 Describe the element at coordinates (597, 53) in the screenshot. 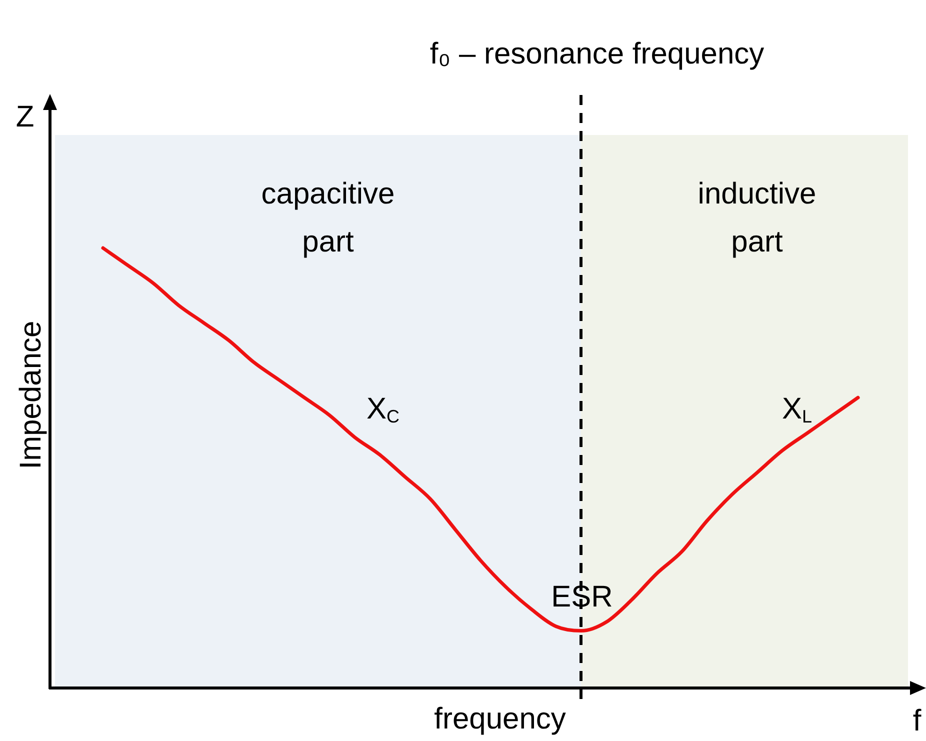

I see `text: f₀ – resonance frequency` at that location.